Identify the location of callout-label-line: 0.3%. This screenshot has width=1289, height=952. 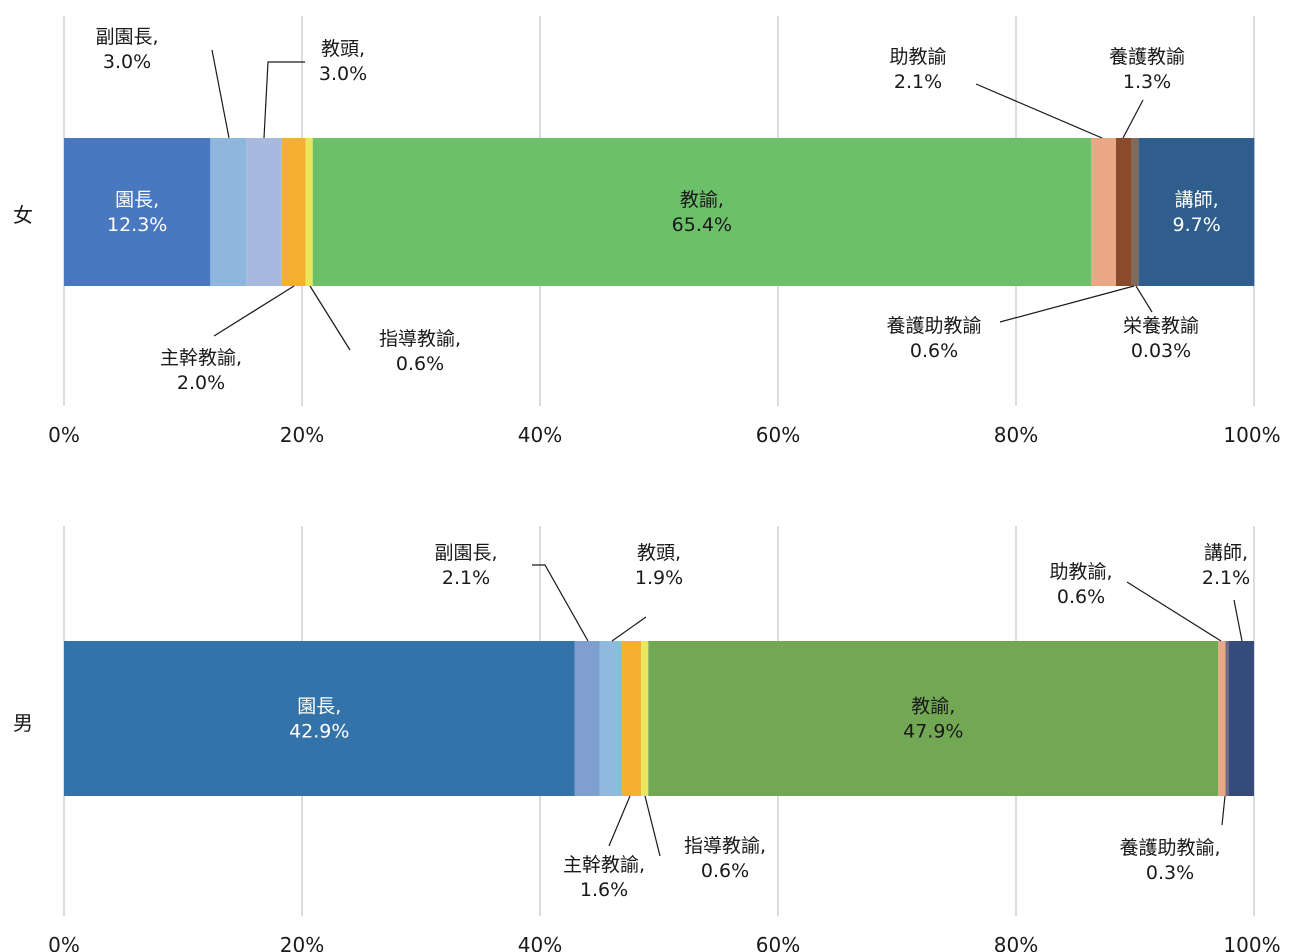
(1170, 873).